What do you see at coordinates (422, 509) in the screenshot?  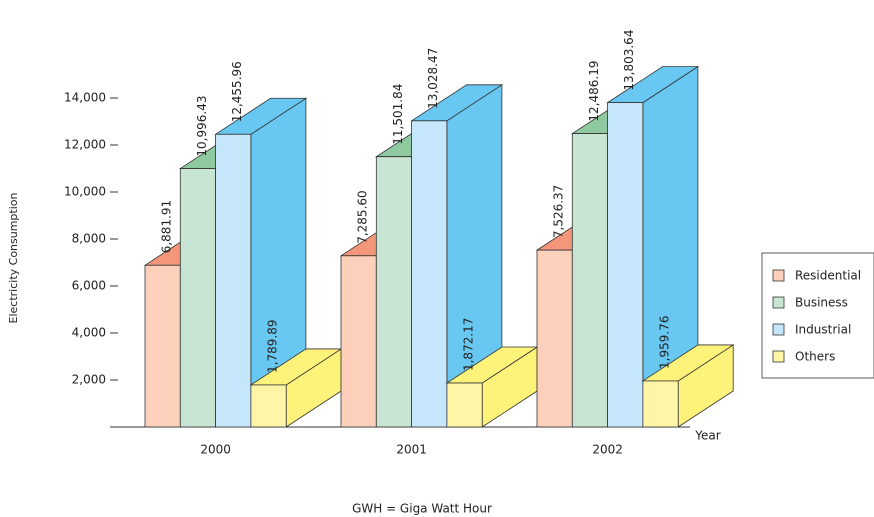 I see `note: GWH = Giga Watt Hour` at bounding box center [422, 509].